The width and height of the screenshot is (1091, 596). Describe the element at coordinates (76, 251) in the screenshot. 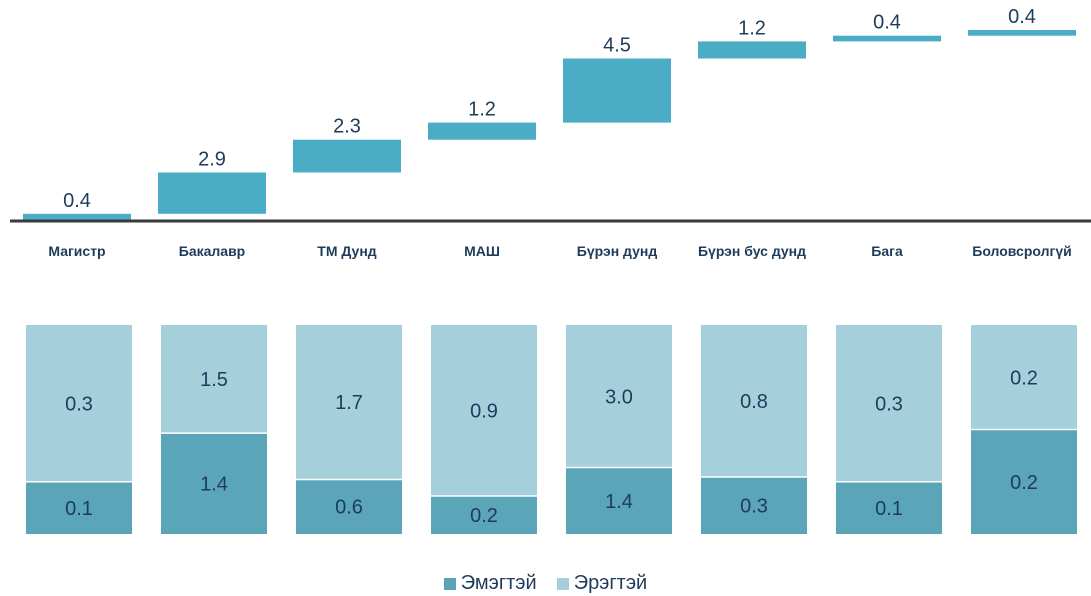

I see `category-label: Магистр` at that location.